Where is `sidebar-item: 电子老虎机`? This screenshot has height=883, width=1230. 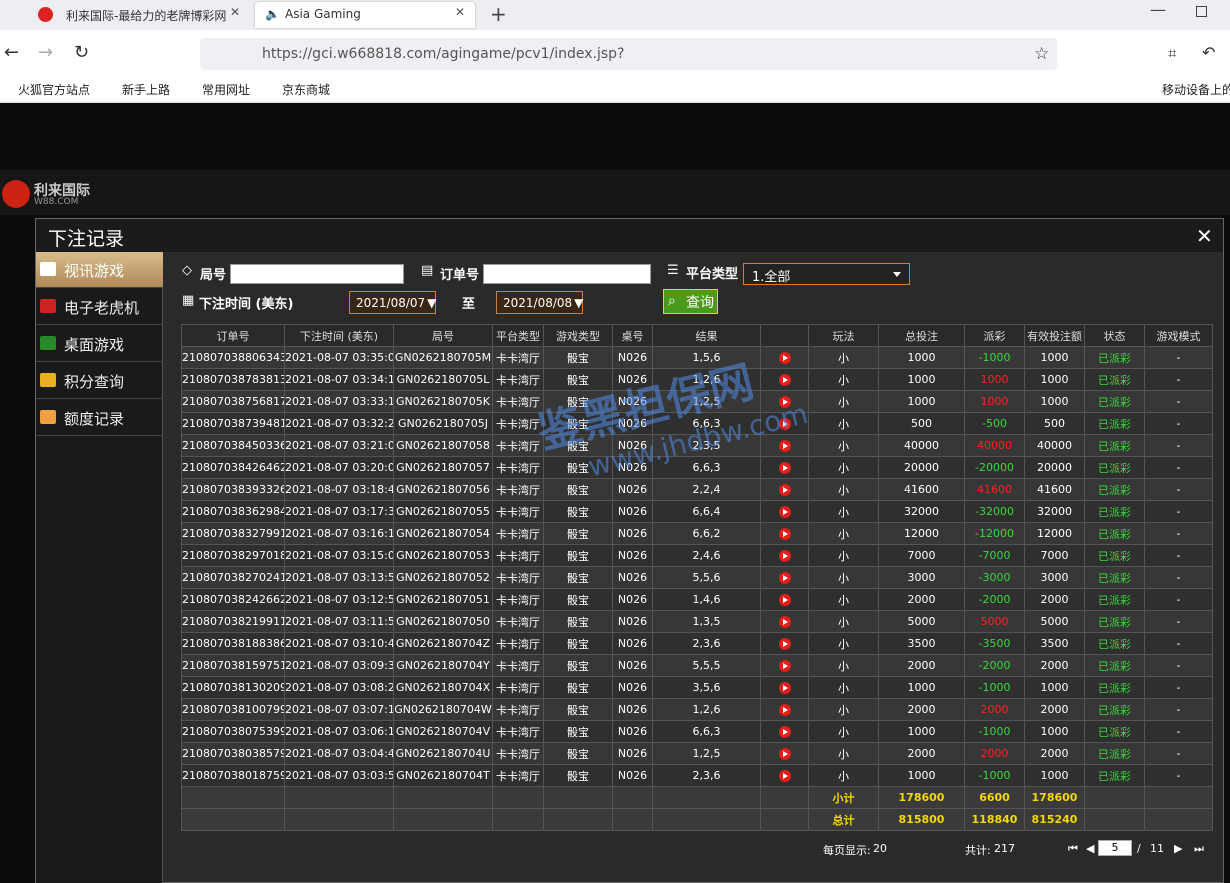
sidebar-item: 电子老虎机 is located at coordinates (99, 307).